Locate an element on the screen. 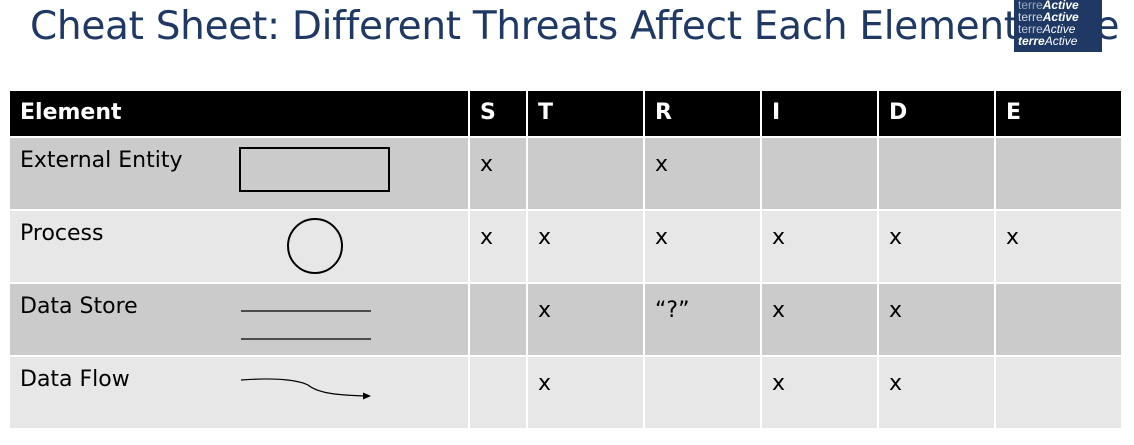 The height and width of the screenshot is (445, 1134). threat-cell-r is located at coordinates (702, 393).